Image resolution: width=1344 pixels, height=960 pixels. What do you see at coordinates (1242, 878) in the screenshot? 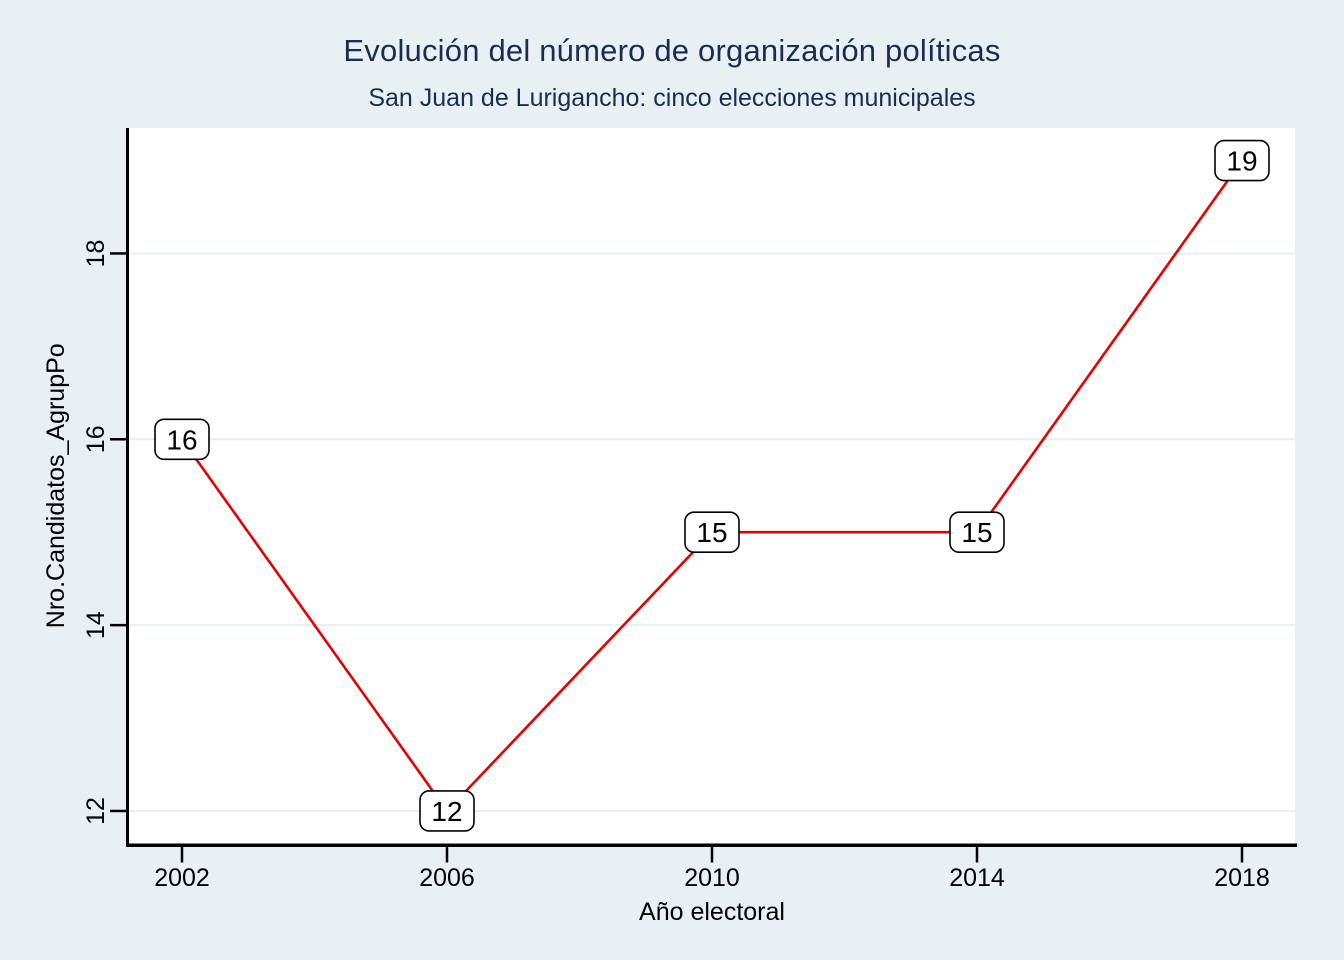
I see `x-tick-label: 2018` at bounding box center [1242, 878].